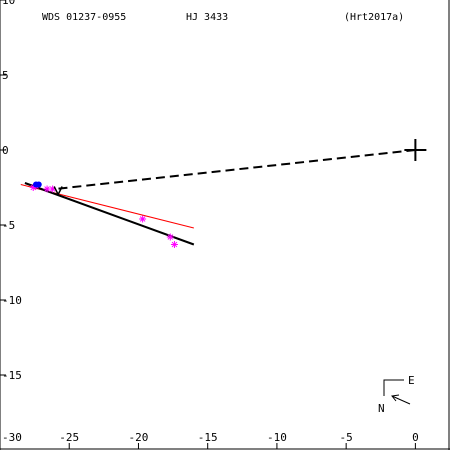 The height and width of the screenshot is (450, 450). I want to click on x-tick-label: -25, so click(69, 437).